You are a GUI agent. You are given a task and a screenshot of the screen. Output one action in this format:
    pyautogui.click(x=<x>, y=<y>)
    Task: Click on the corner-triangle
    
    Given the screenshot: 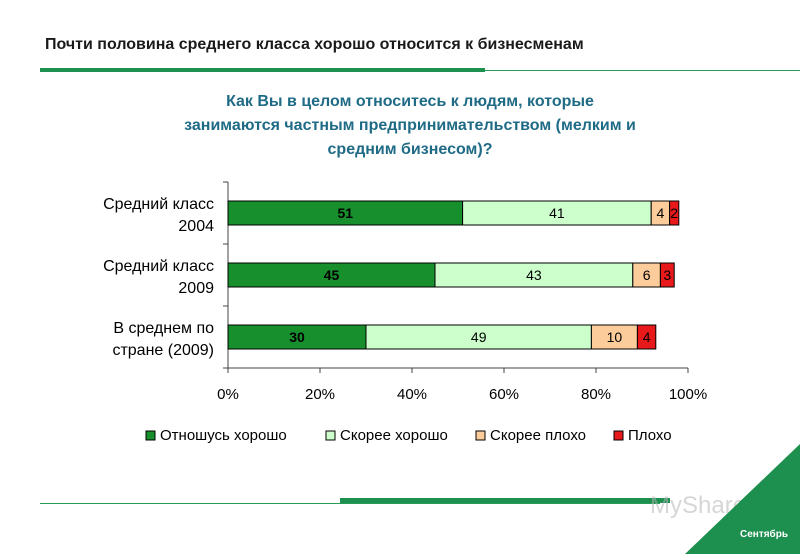 What is the action you would take?
    pyautogui.click(x=742, y=499)
    